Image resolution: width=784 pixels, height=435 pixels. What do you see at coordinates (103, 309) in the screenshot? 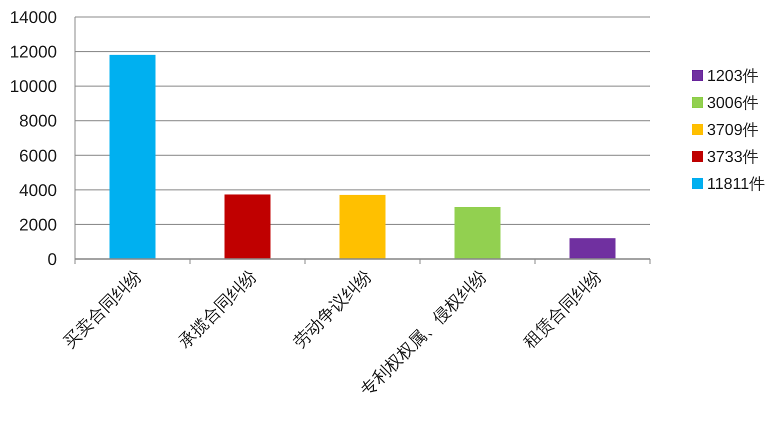
I see `x-tick-label: 买卖合同纠纷` at bounding box center [103, 309].